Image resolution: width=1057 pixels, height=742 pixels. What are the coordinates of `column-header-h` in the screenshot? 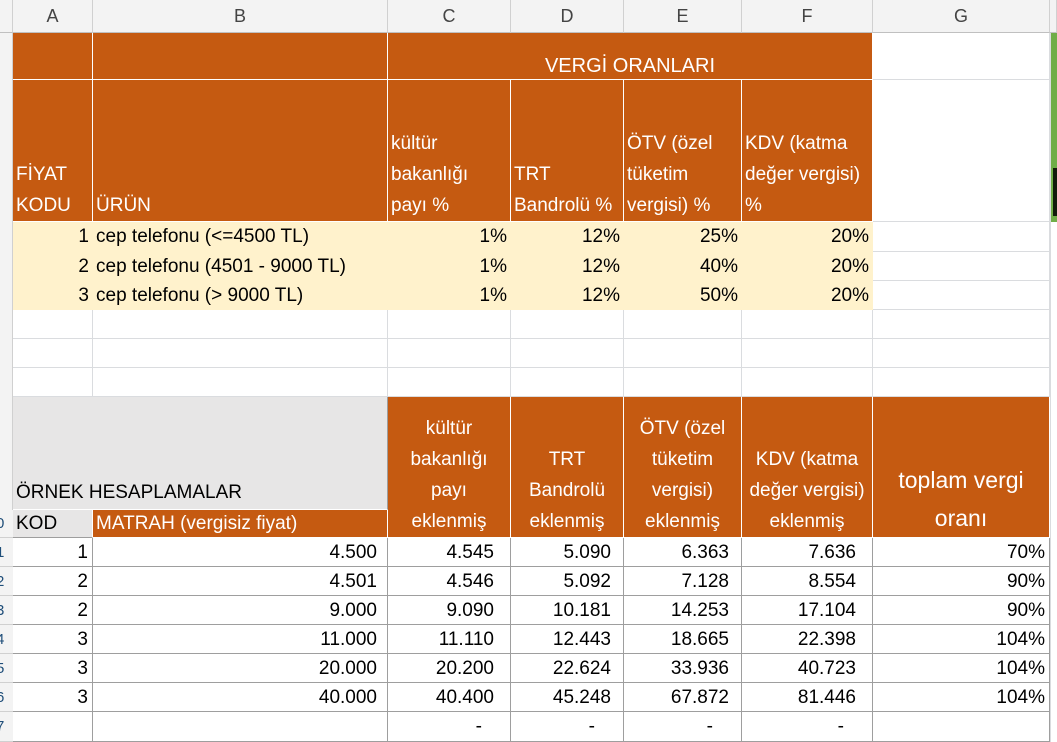 It's located at (1053, 16).